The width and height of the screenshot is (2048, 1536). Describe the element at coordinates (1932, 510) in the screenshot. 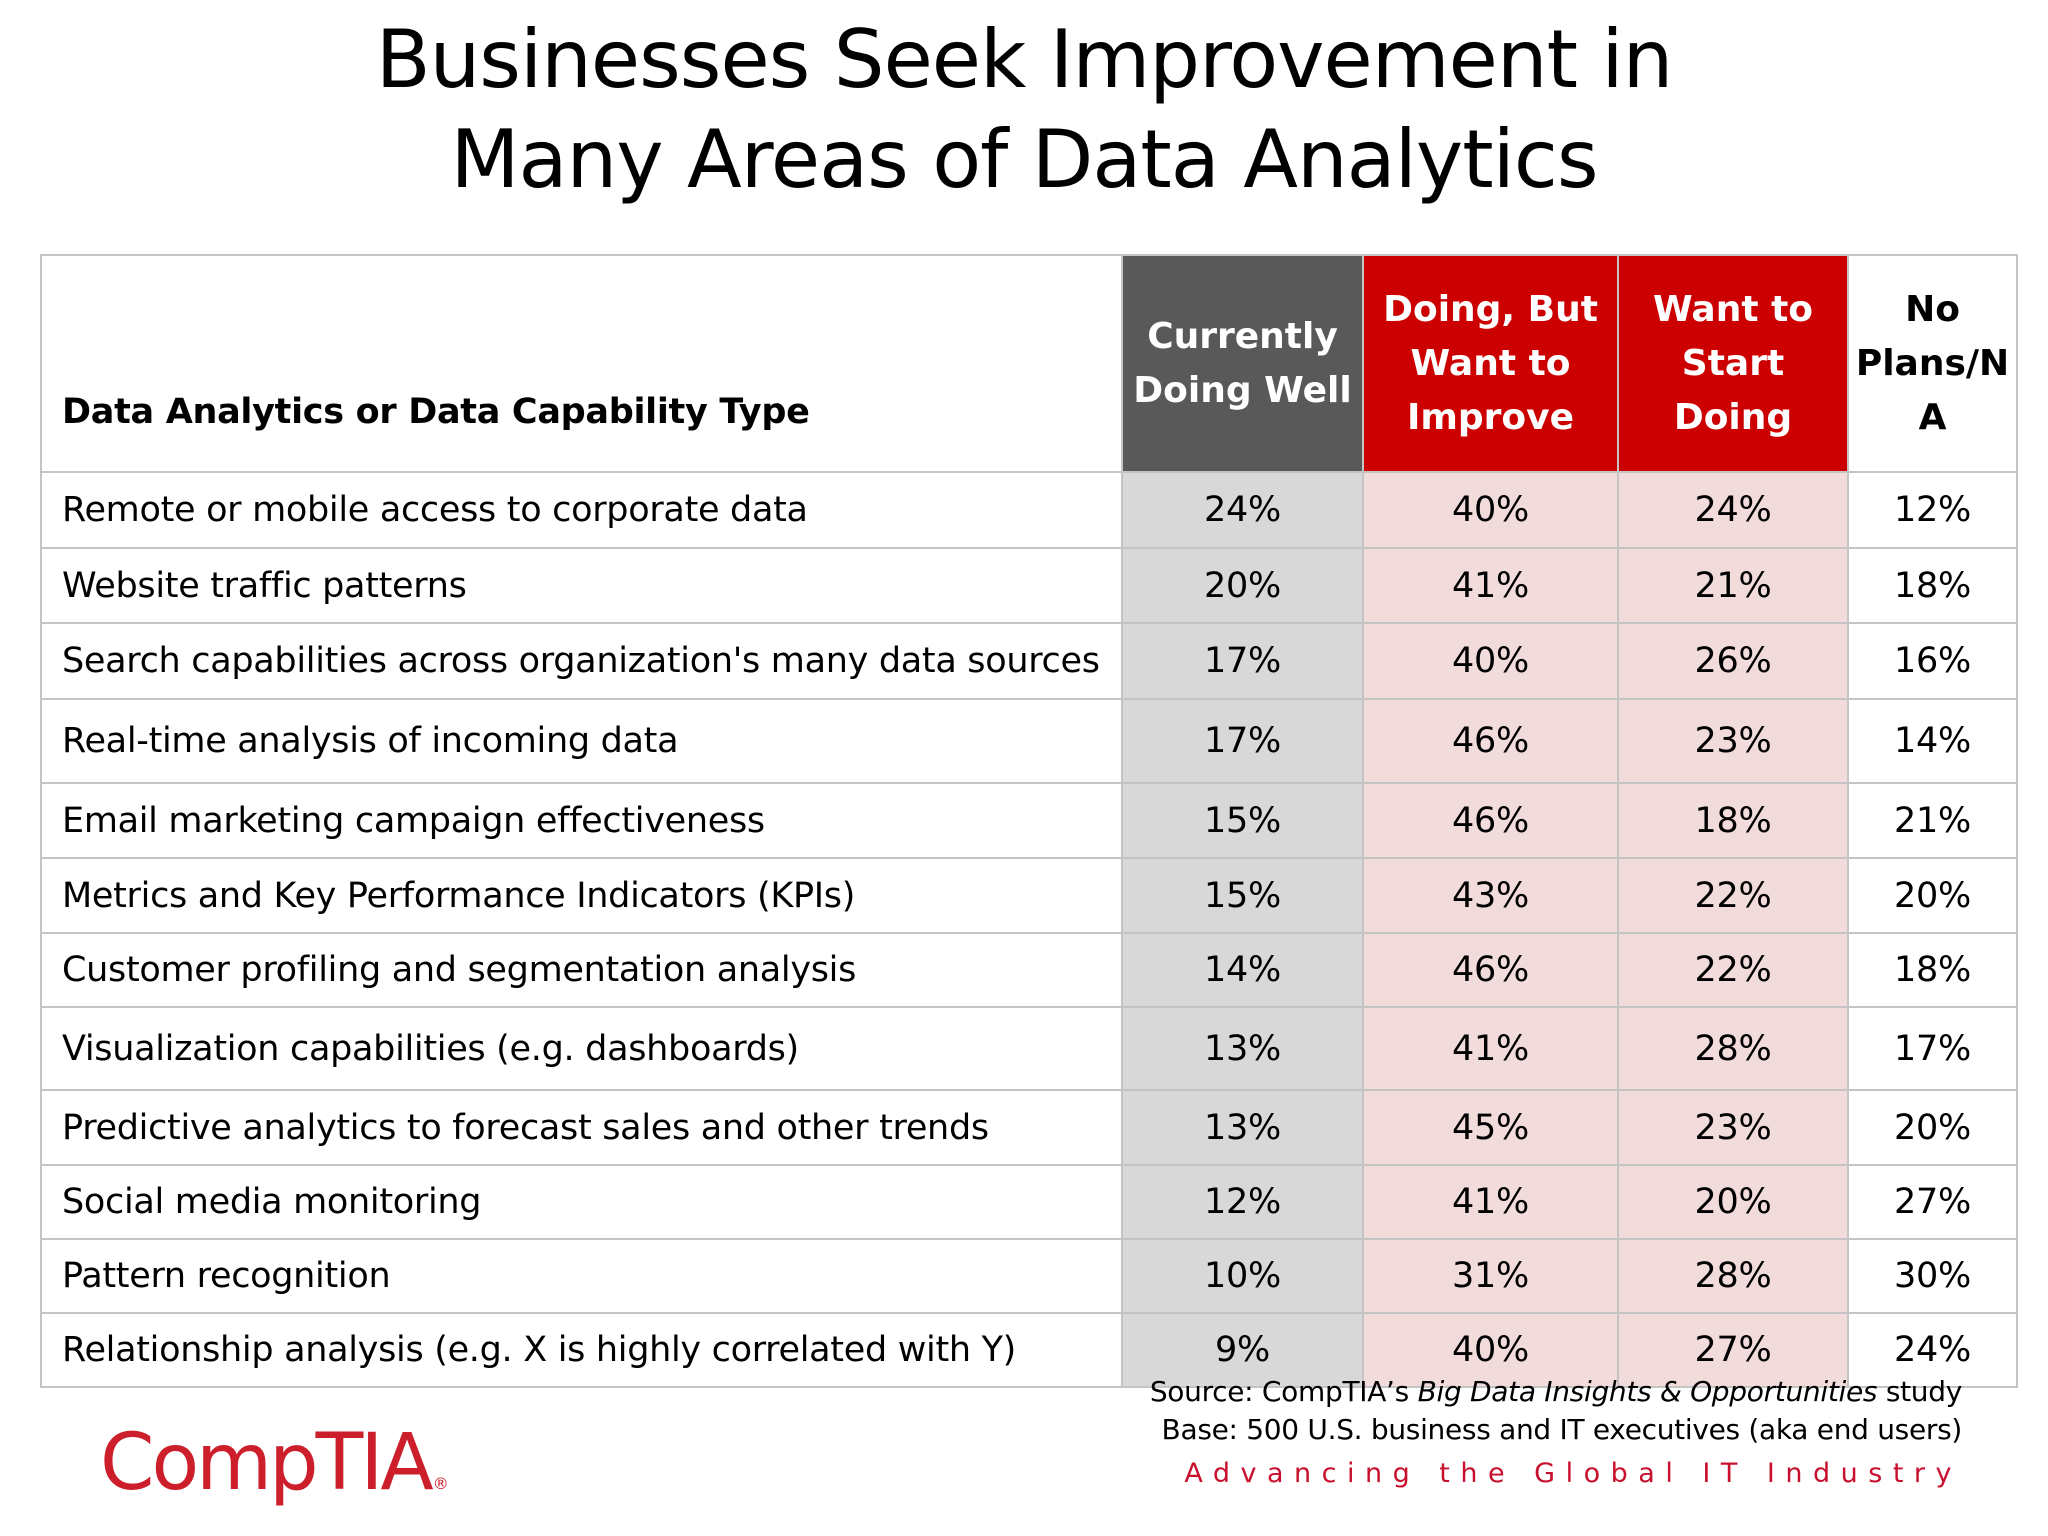

I see `cell-no-plans-na: 12%` at that location.